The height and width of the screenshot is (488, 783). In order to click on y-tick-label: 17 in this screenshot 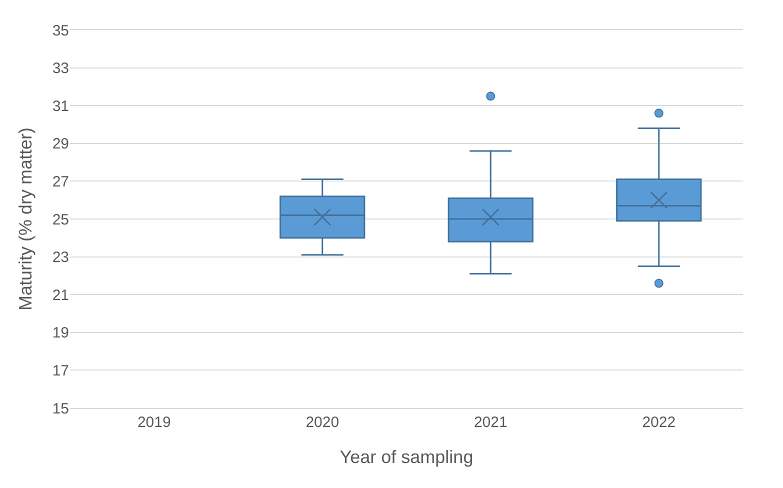, I will do `click(60, 371)`.